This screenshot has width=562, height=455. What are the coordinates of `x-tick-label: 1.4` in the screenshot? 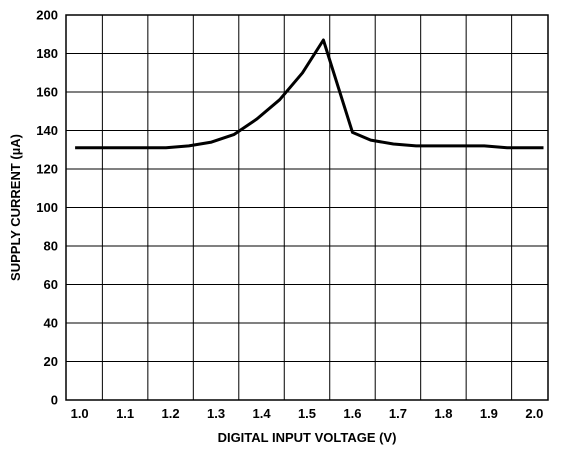 It's located at (261, 413).